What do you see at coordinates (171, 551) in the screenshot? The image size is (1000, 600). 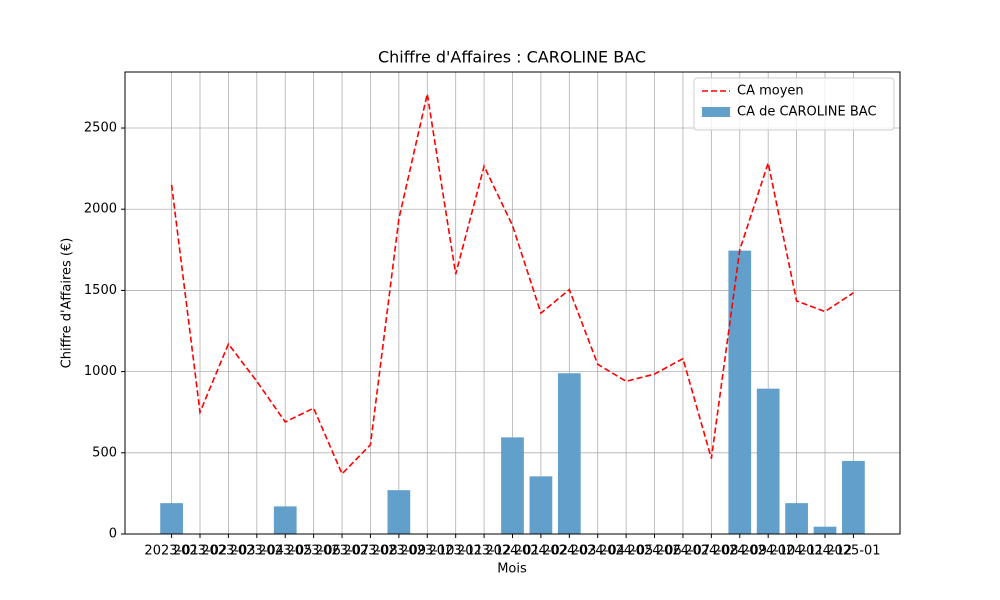 I see `x-tick-label: 2023-01` at bounding box center [171, 551].